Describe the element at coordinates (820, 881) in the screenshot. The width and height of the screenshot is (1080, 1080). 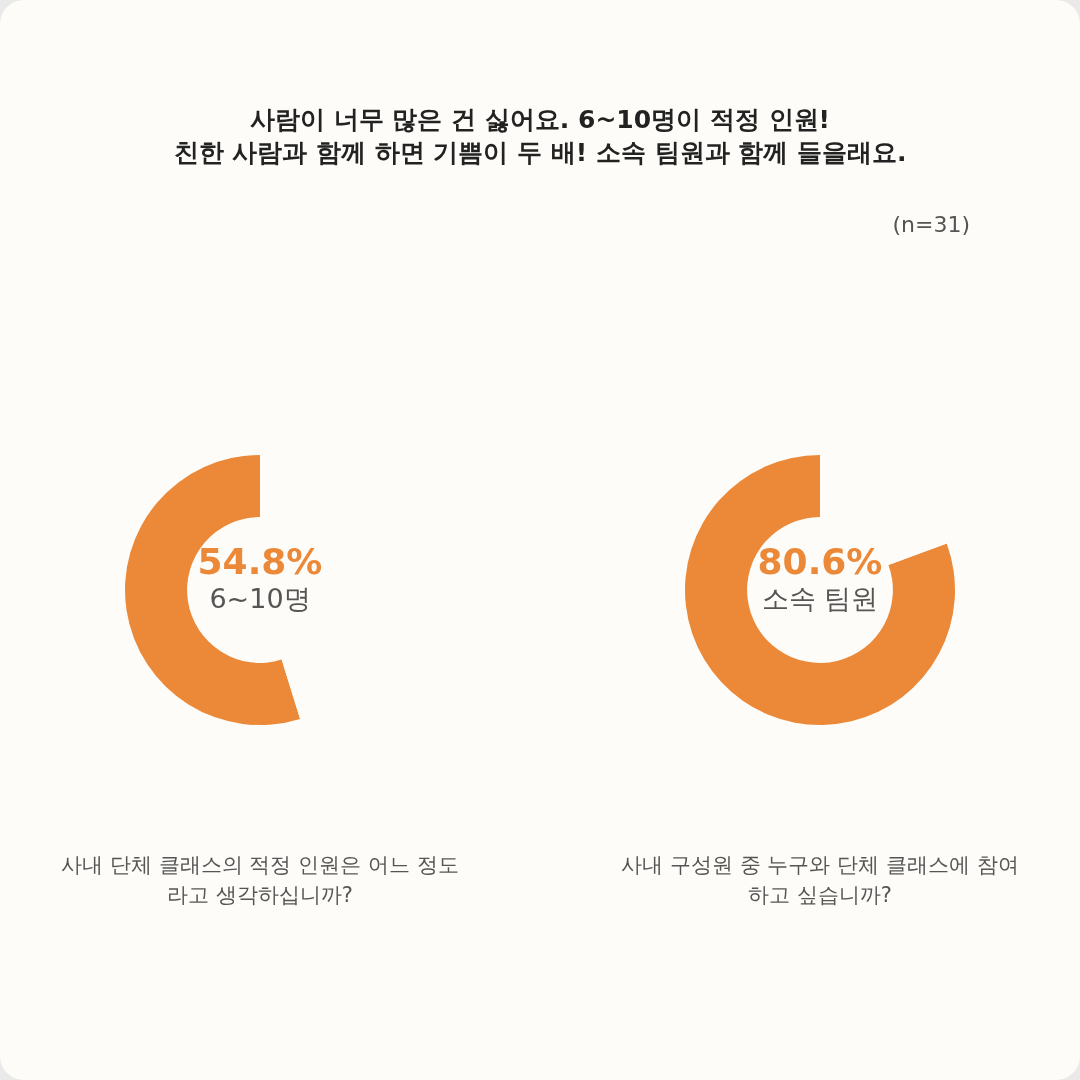
I see `text: 사내 구성원 중 누구와 단체 클래스에 참여하고 싶습니까?` at that location.